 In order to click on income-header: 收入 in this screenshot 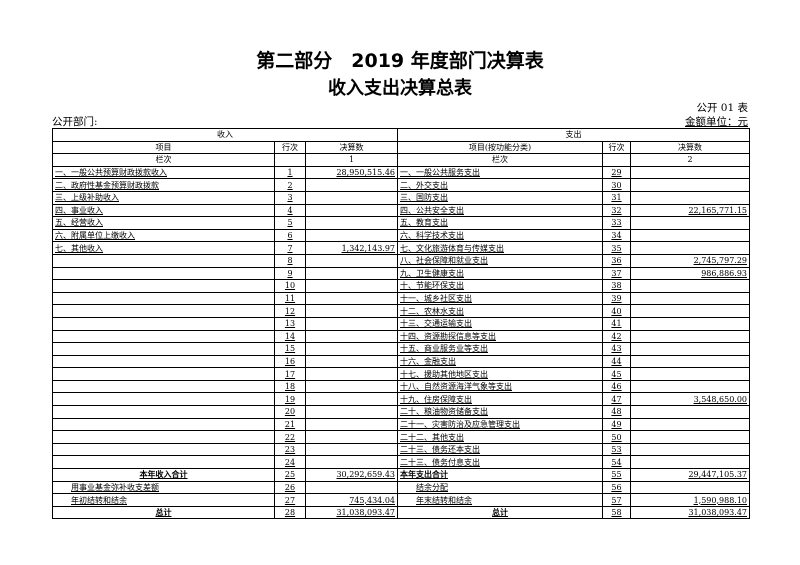, I will do `click(225, 135)`.